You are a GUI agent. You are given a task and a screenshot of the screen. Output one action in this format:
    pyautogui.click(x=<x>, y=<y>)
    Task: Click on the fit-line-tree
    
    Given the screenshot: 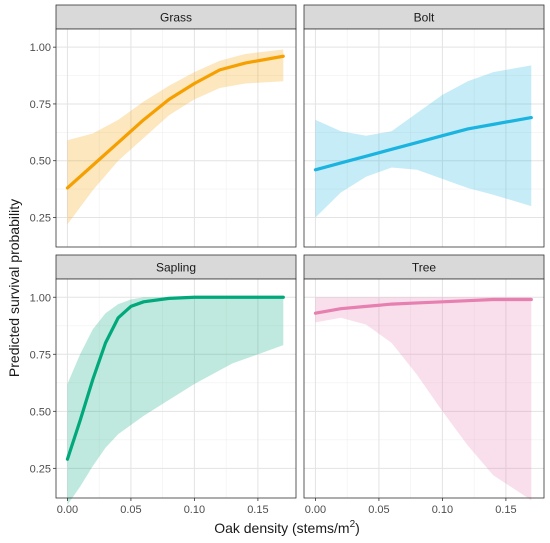 What is the action you would take?
    pyautogui.click(x=423, y=306)
    